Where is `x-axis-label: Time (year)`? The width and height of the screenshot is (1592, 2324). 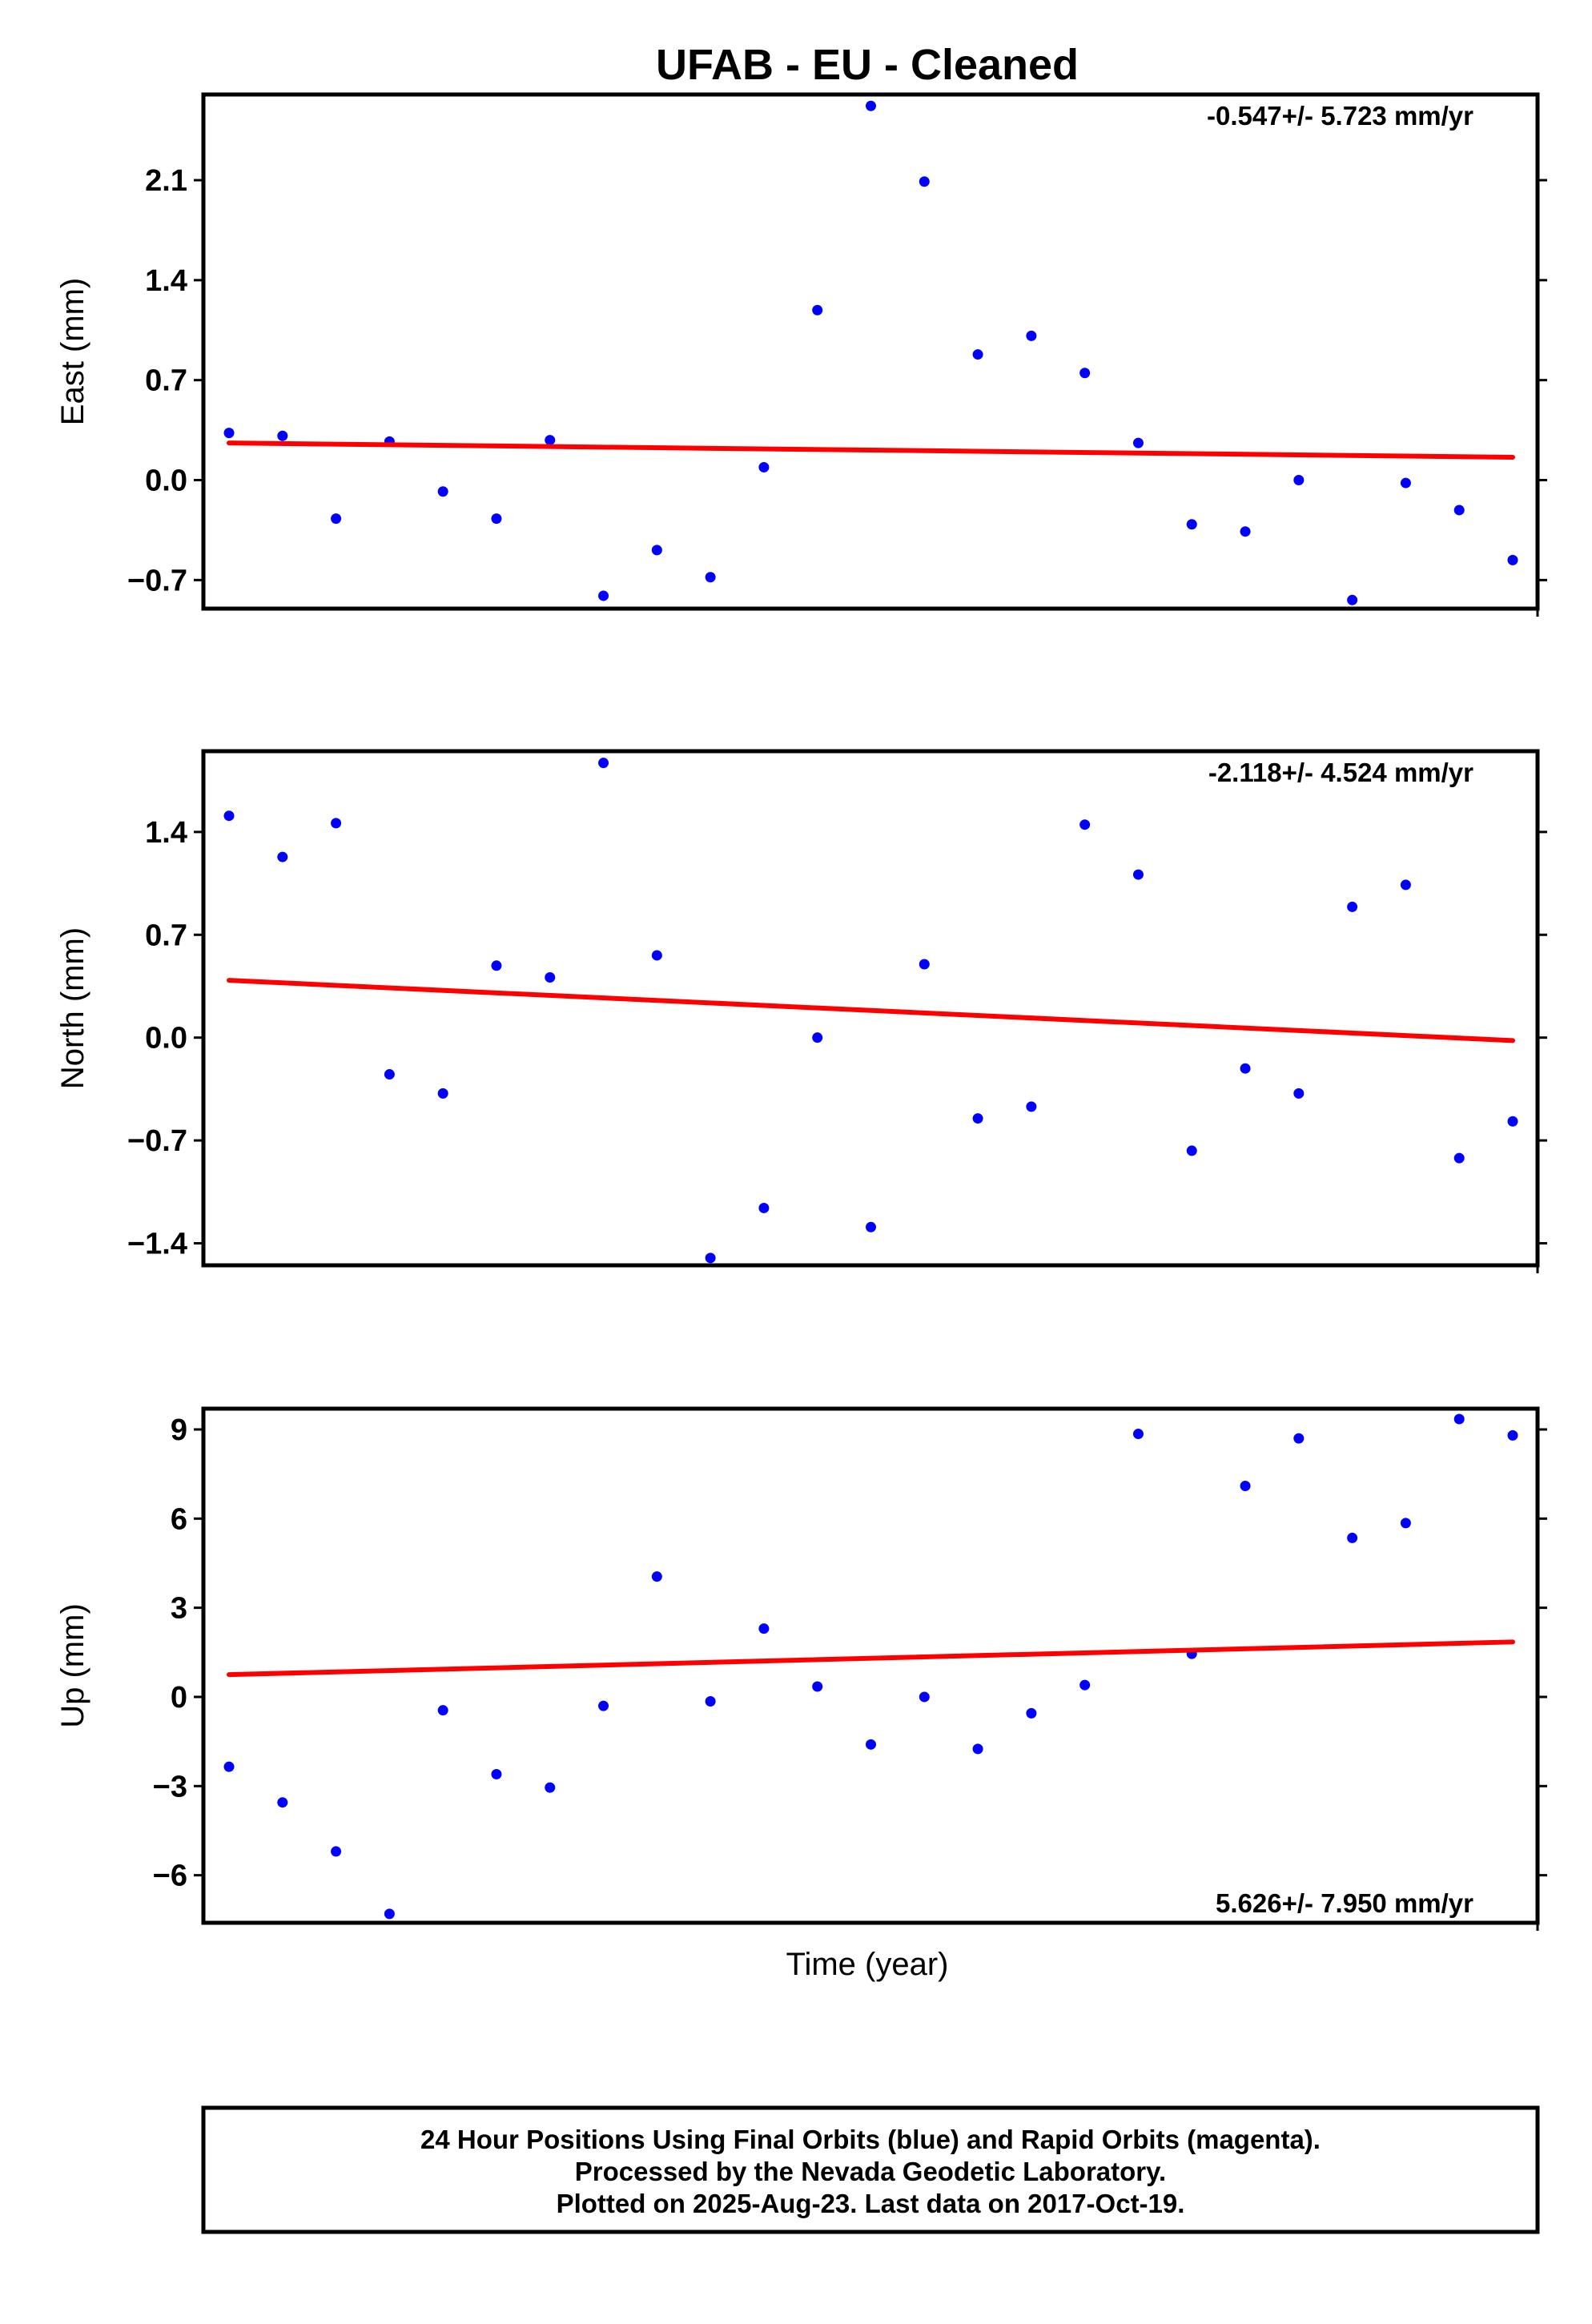 x-axis-label: Time (year) is located at coordinates (867, 1964).